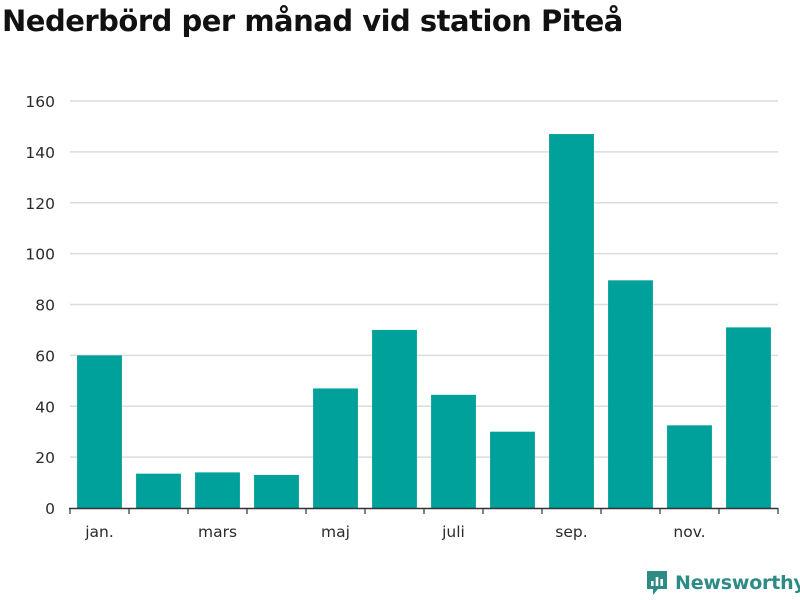 The width and height of the screenshot is (800, 600). What do you see at coordinates (630, 394) in the screenshot?
I see `bar-okt` at bounding box center [630, 394].